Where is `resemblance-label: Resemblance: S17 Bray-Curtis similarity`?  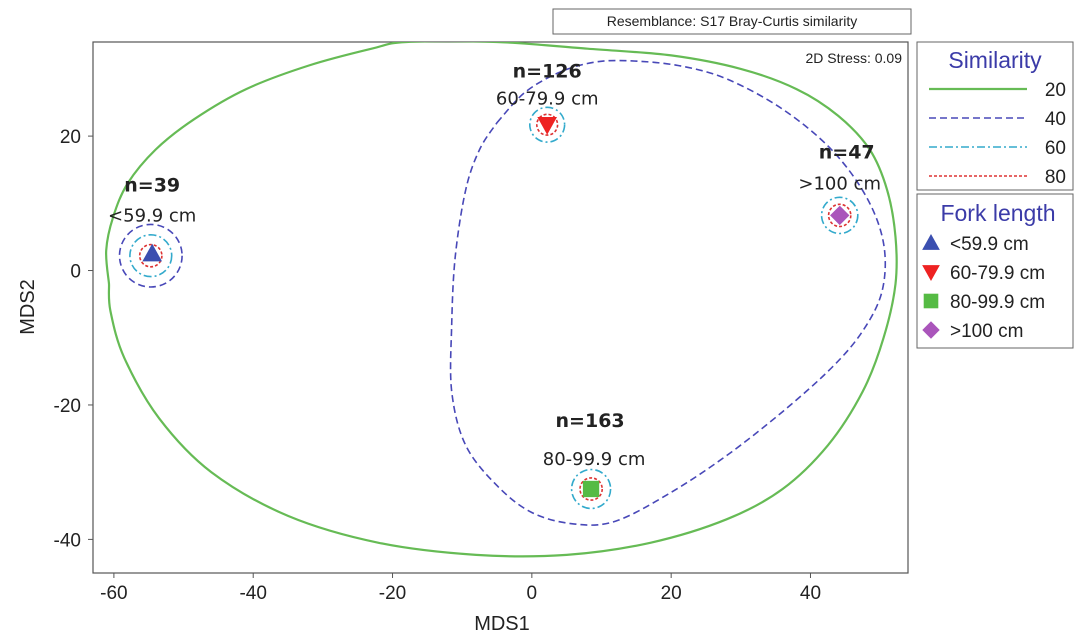 resemblance-label: Resemblance: S17 Bray-Curtis similarity is located at coordinates (732, 21).